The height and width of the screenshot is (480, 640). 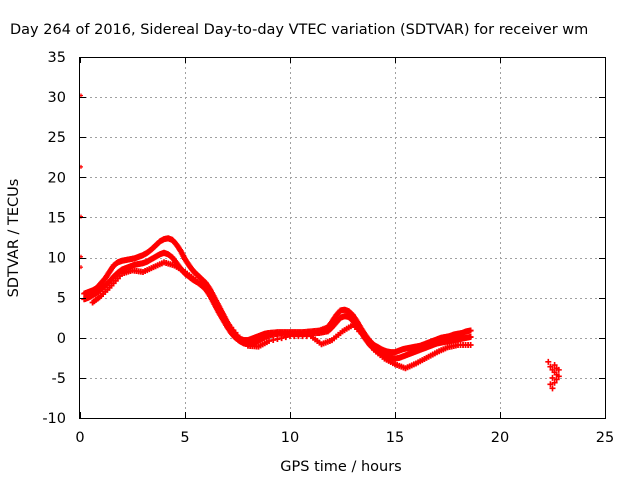 What do you see at coordinates (344, 438) in the screenshot?
I see `x-tick-labels: 0 5 10 15 20 25` at bounding box center [344, 438].